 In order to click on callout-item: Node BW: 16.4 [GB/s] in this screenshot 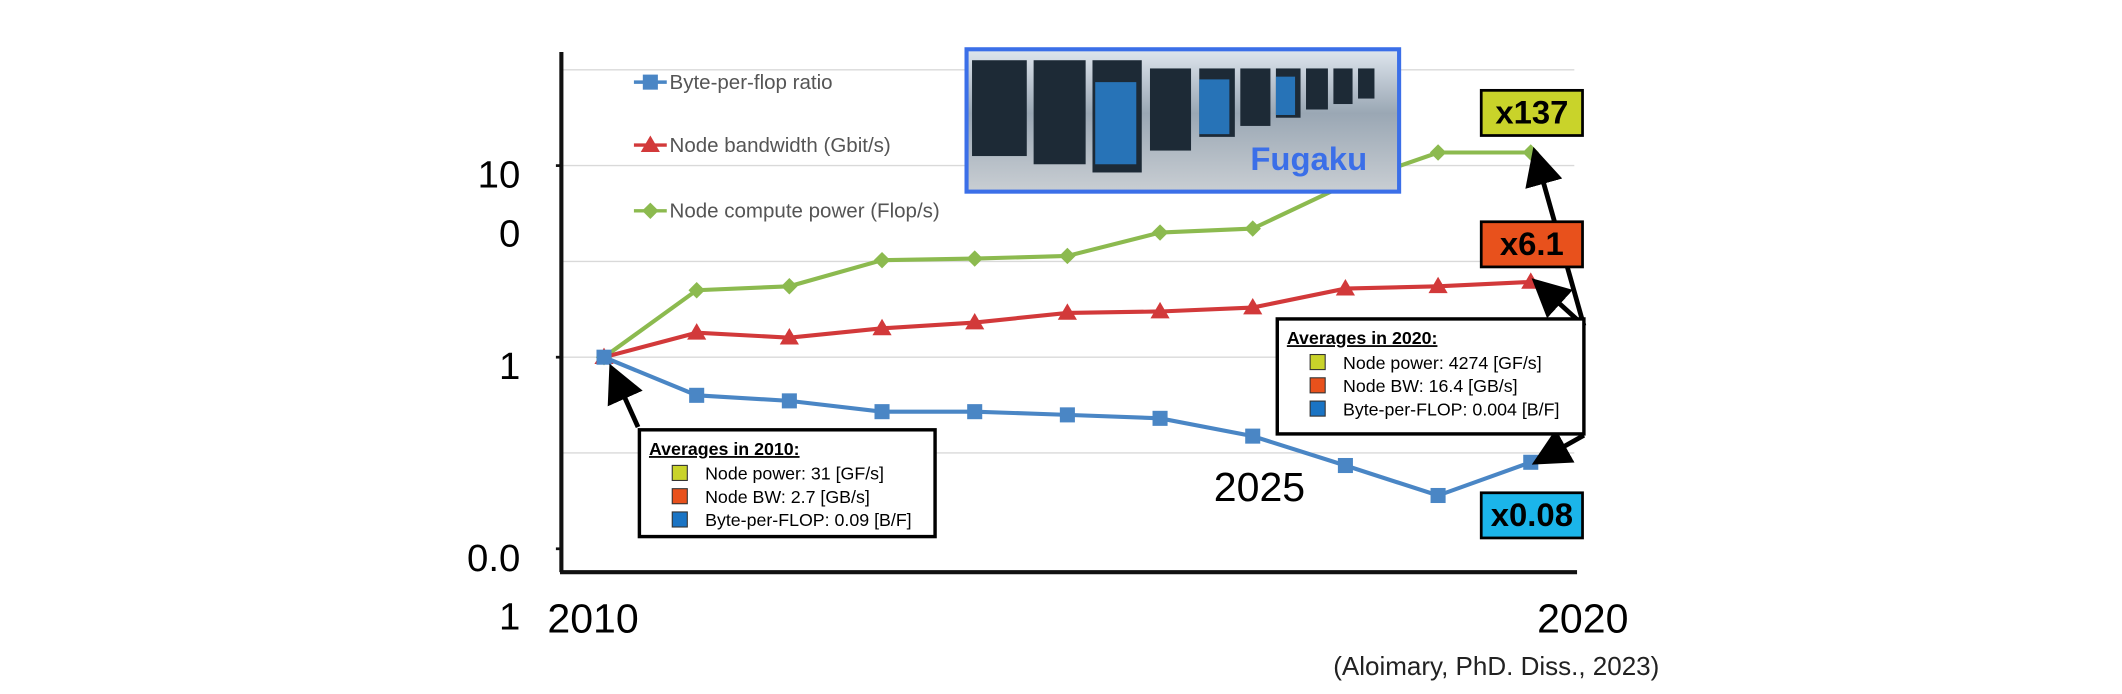, I will do `click(1430, 386)`.